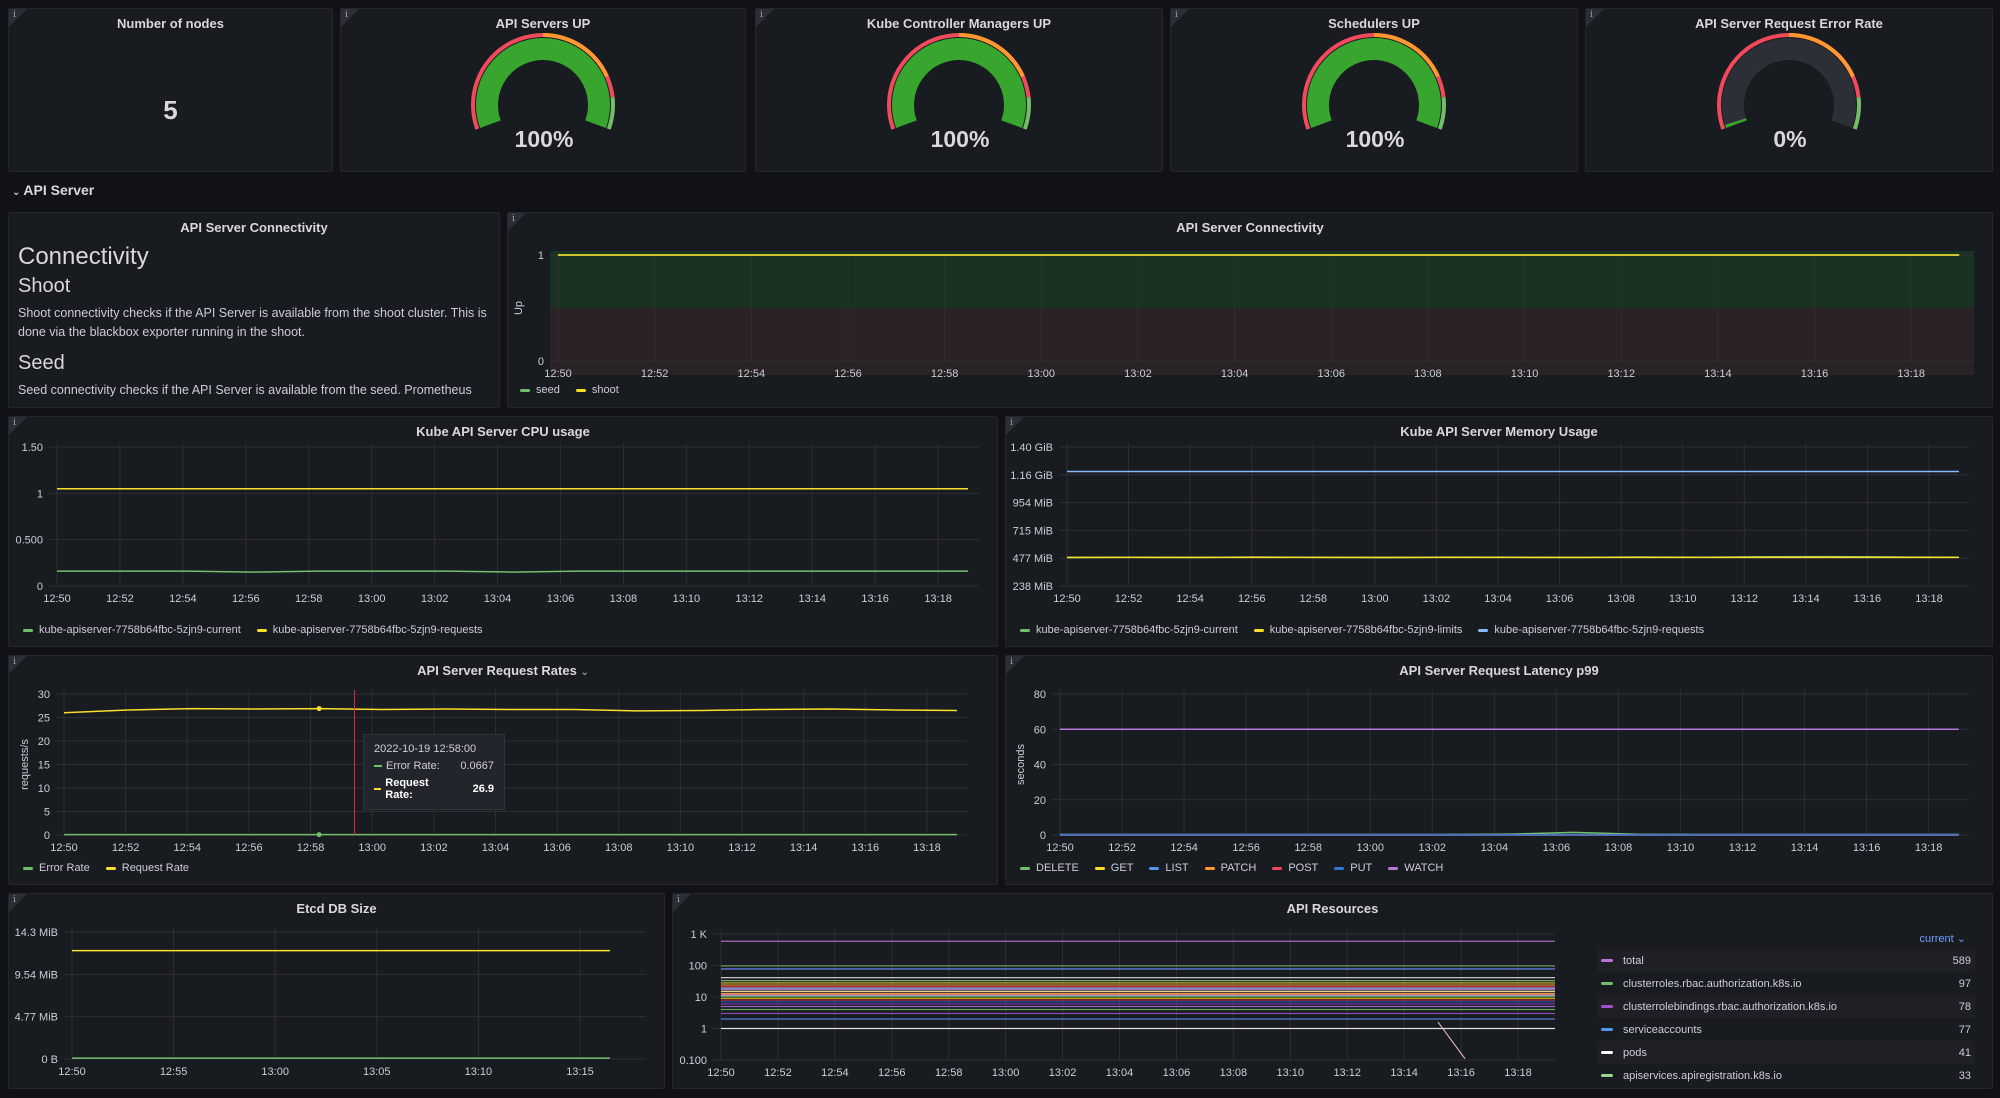  I want to click on nodes-stat-panel: i Number of nodes 5, so click(170, 90).